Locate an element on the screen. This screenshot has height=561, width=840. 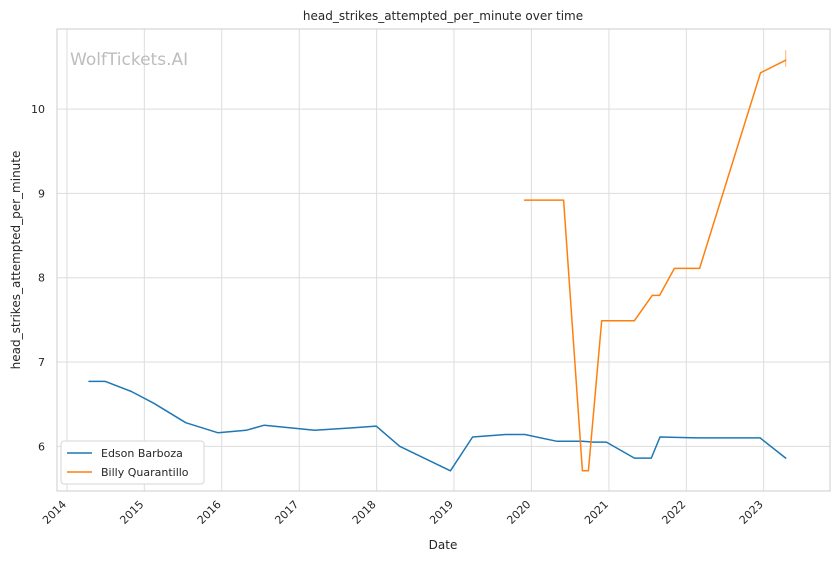
y-tick-label: 9 is located at coordinates (41, 193).